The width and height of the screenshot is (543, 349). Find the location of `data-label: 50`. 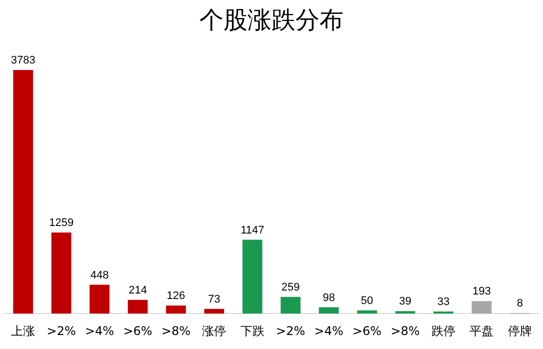

data-label: 50 is located at coordinates (367, 300).